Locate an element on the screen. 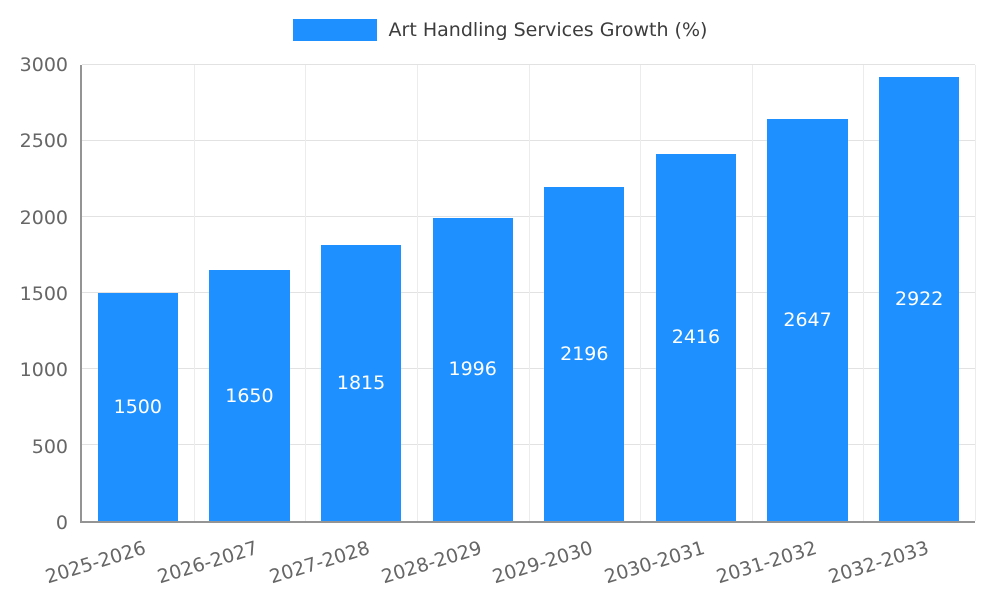  y-tick-label: 1500 is located at coordinates (43, 294).